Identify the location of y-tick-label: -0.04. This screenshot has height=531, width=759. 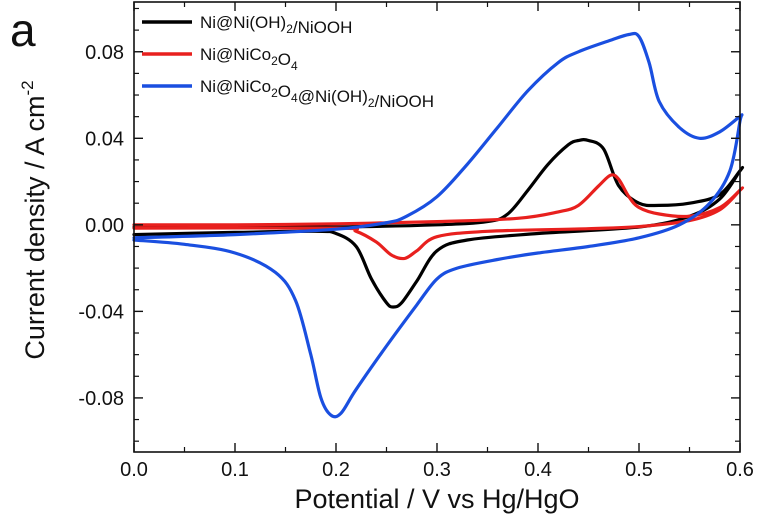
(101, 312).